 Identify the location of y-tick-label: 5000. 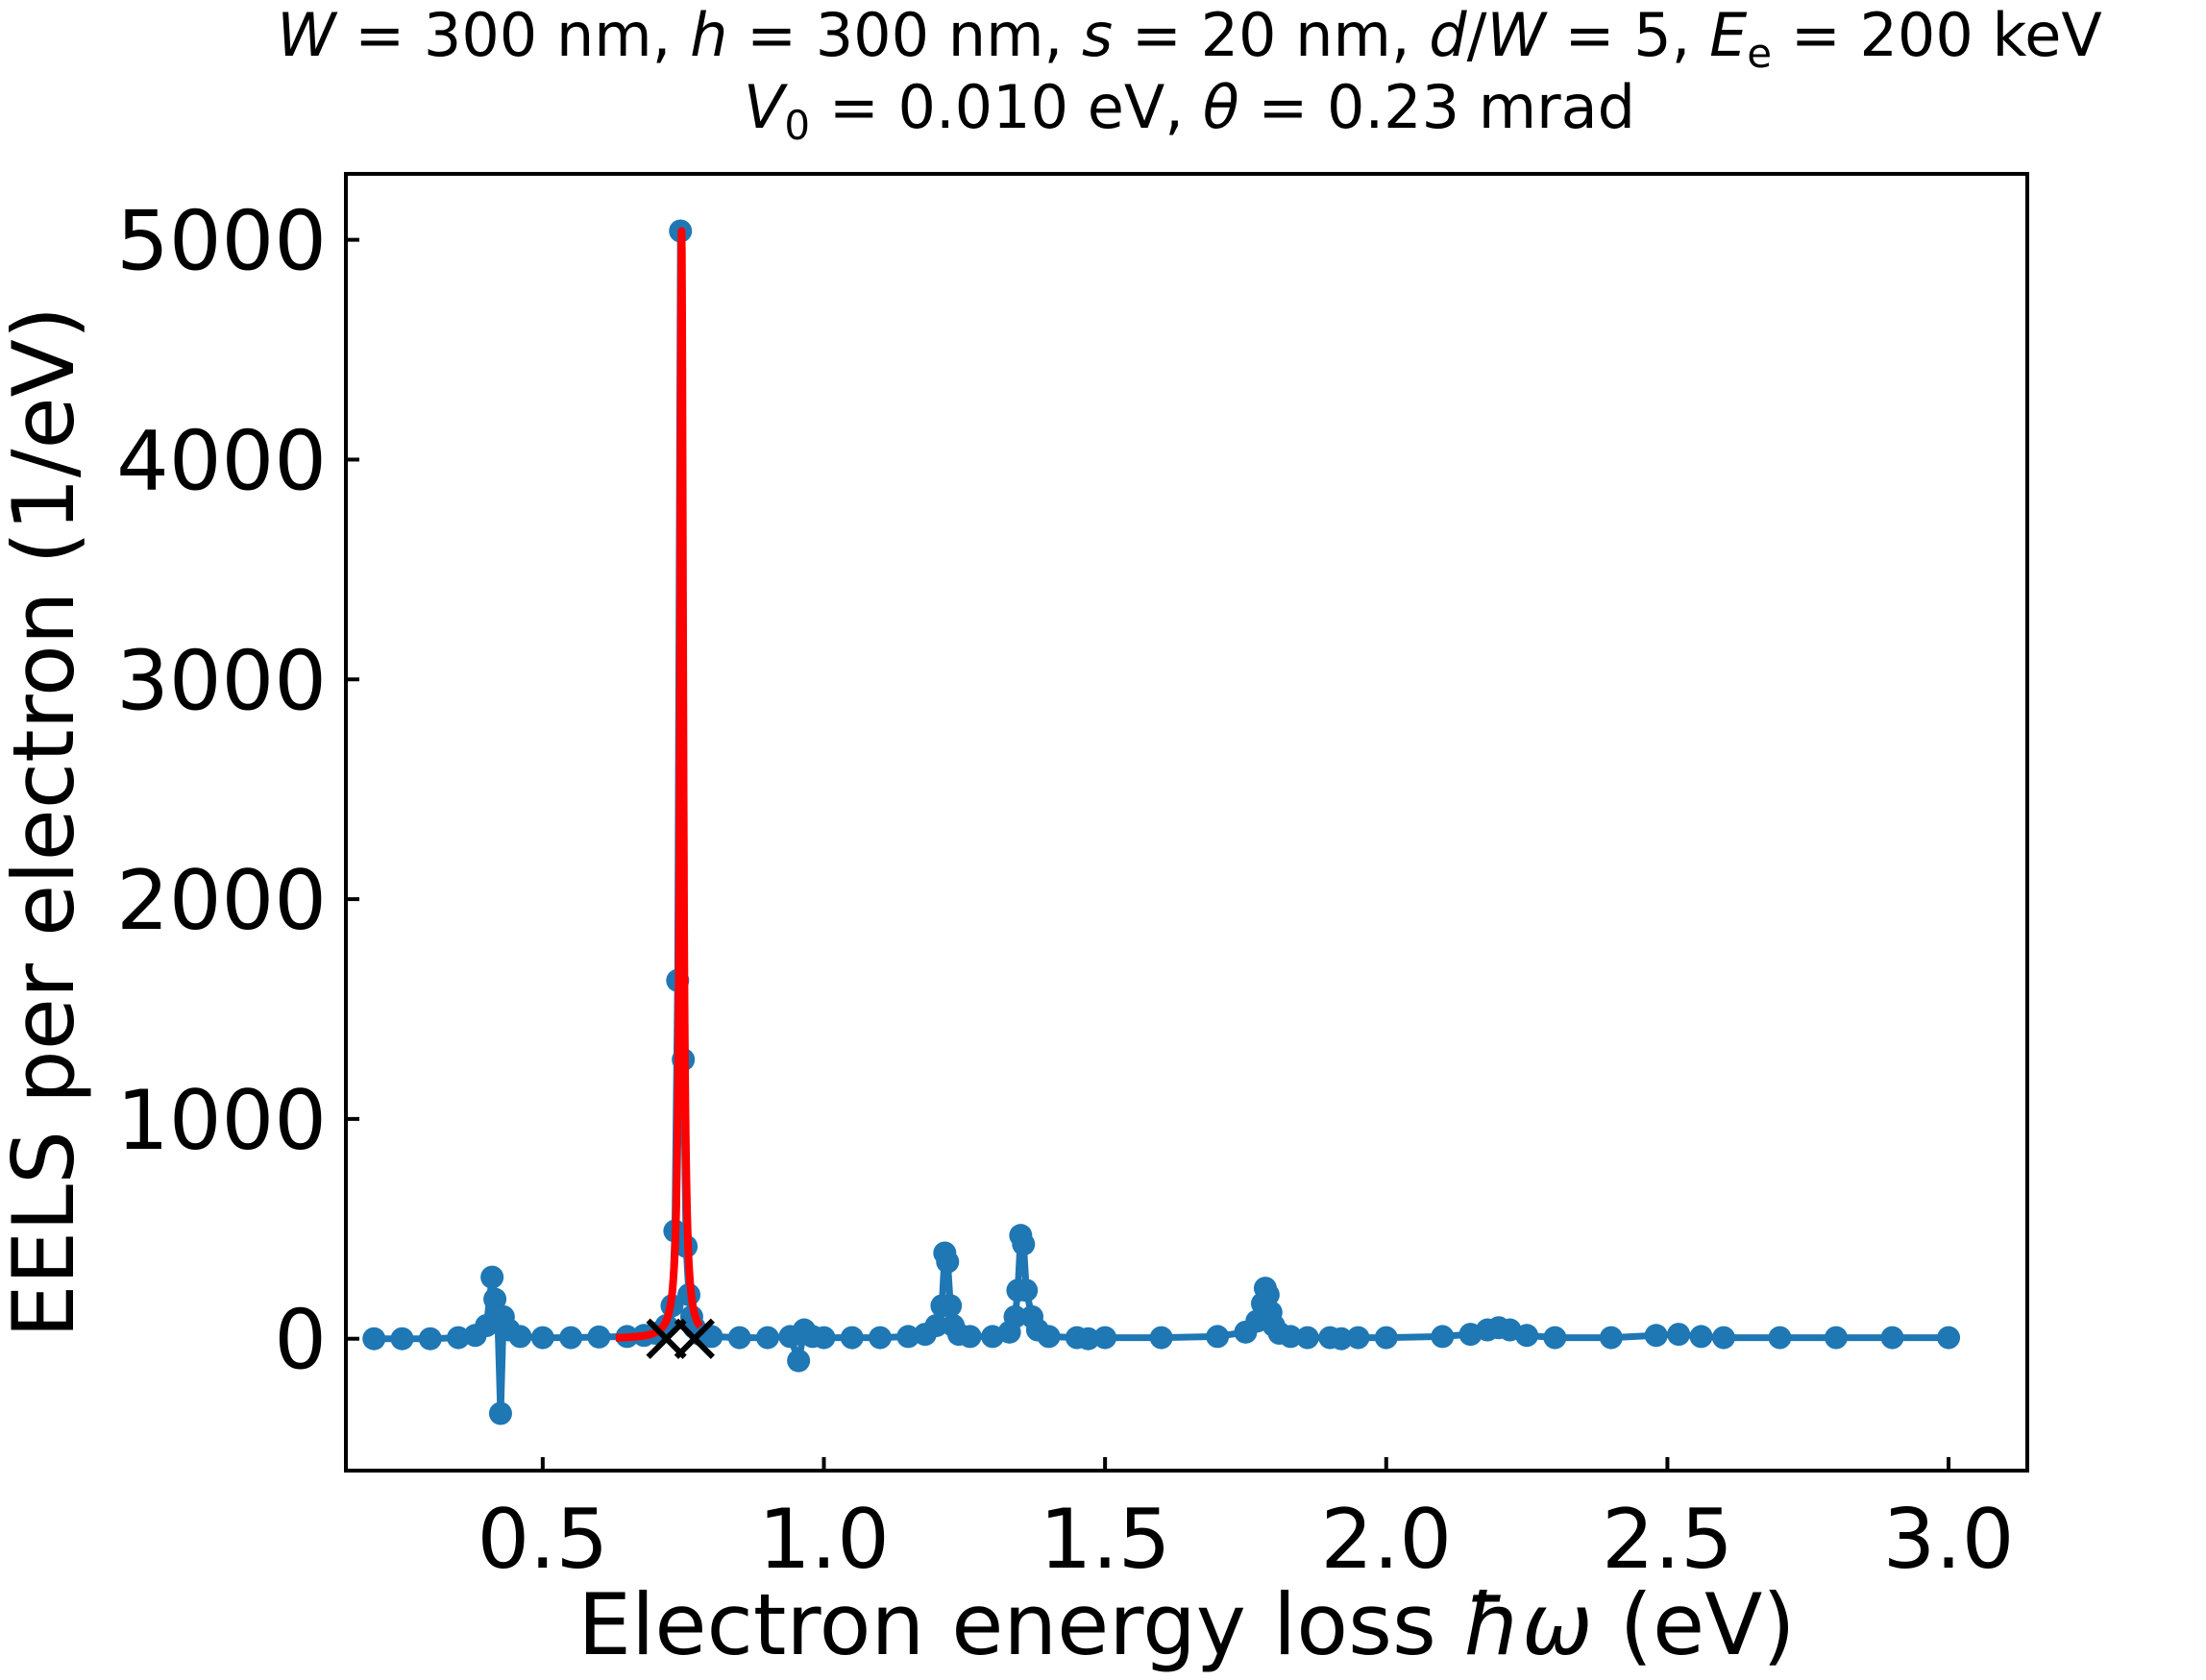
(221, 242).